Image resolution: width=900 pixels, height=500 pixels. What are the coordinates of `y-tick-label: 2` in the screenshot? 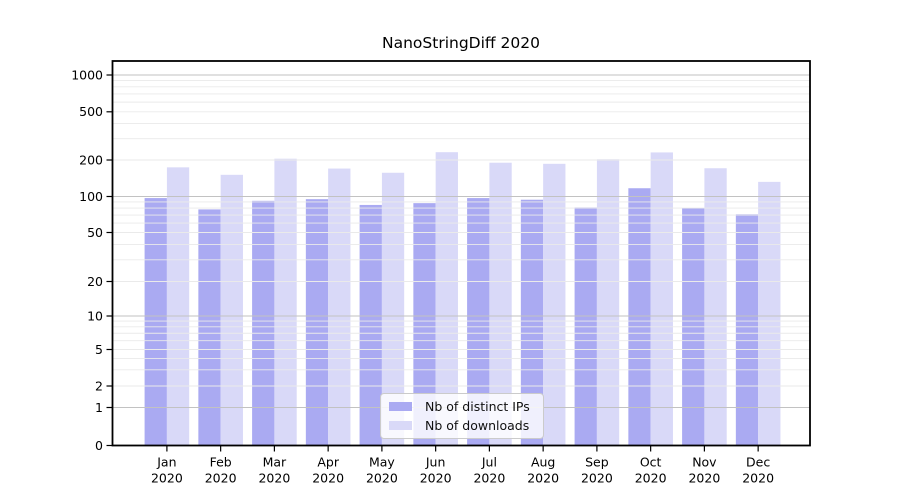 It's located at (99, 385).